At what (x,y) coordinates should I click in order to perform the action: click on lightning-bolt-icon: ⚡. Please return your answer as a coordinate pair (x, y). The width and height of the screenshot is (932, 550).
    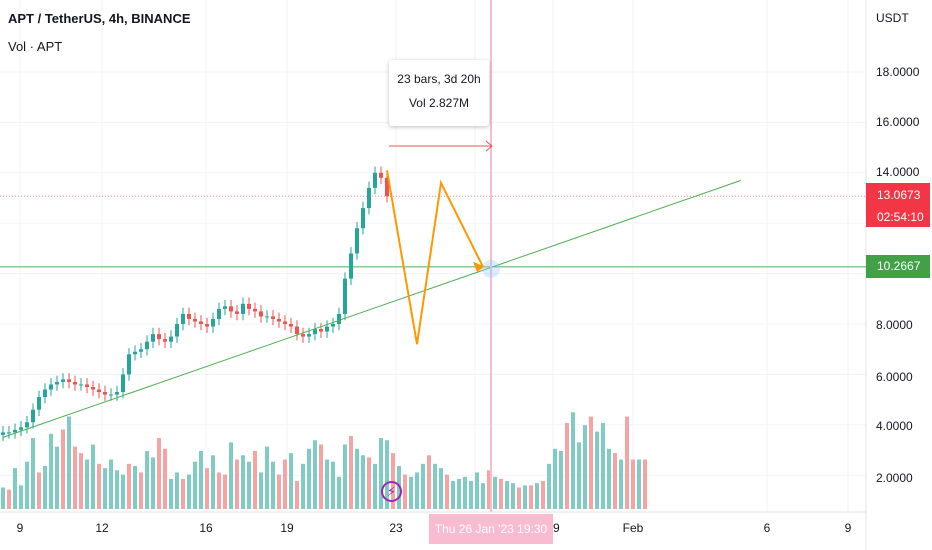
    Looking at the image, I should click on (391, 491).